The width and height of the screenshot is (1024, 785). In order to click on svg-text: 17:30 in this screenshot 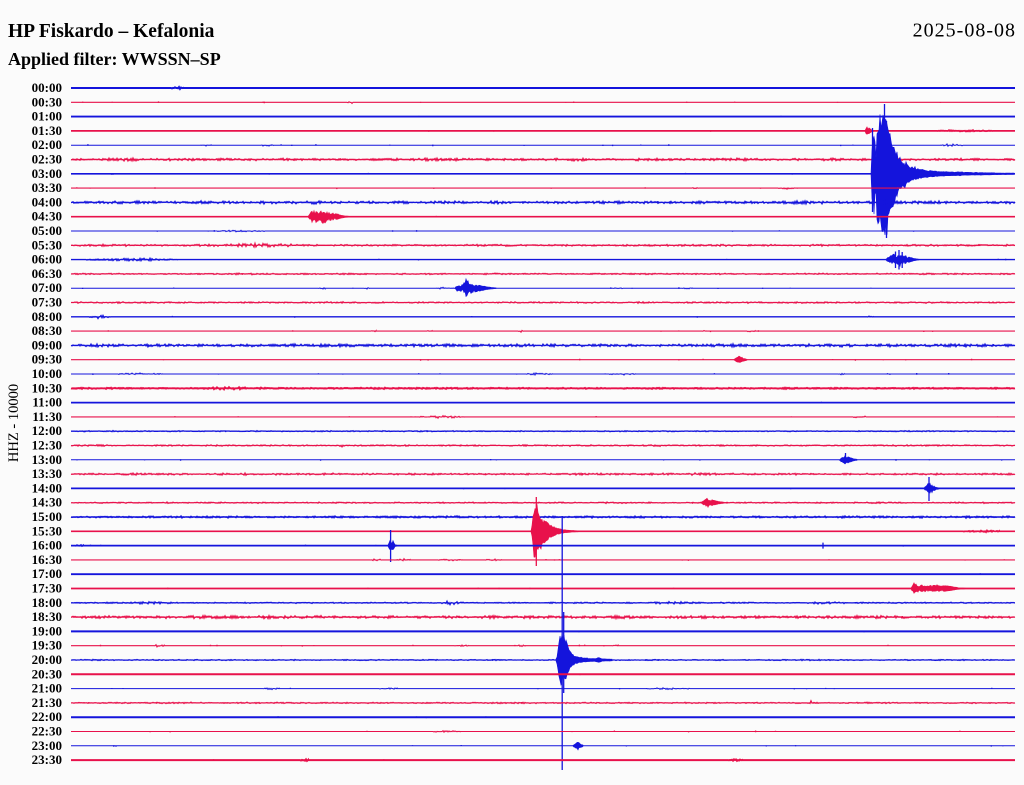, I will do `click(47, 588)`.